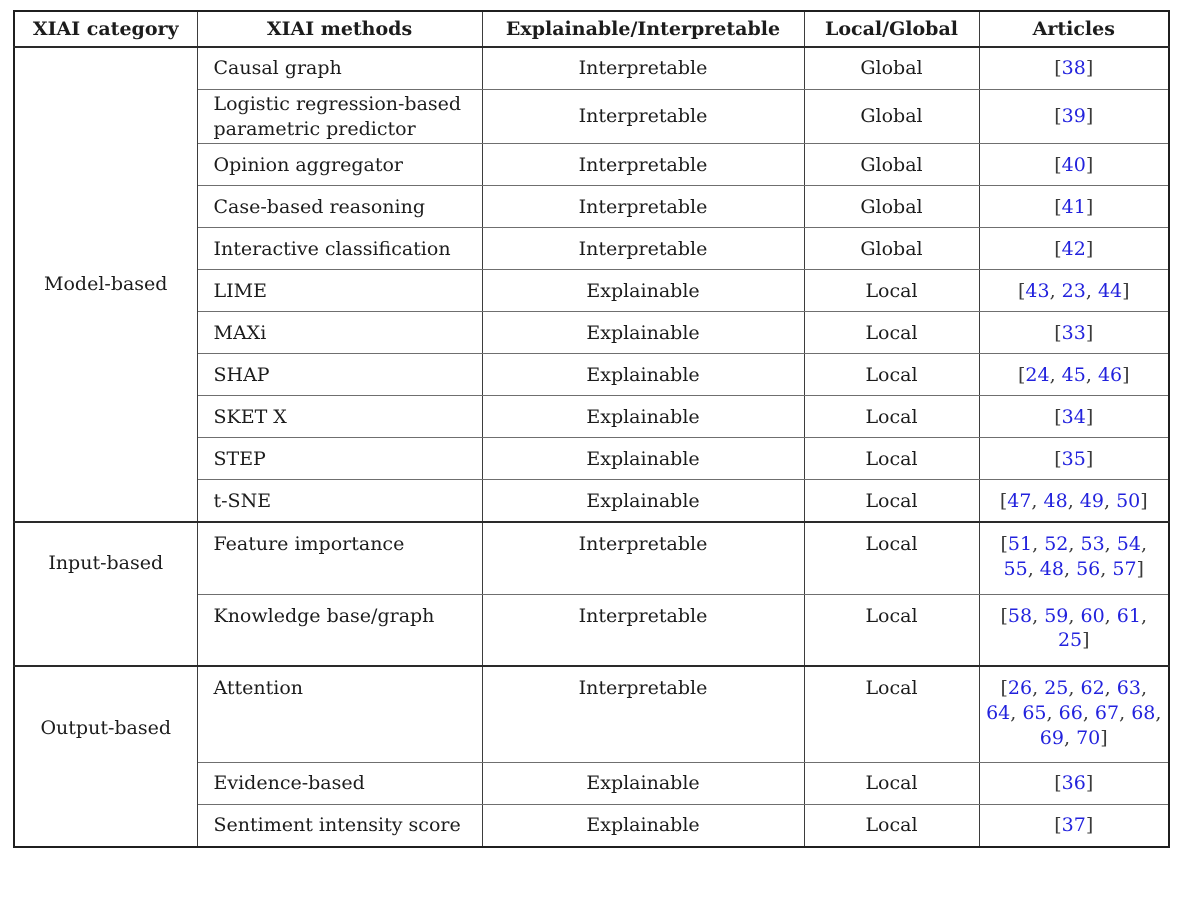 The image size is (1178, 902). What do you see at coordinates (105, 29) in the screenshot?
I see `column-header-xiai-category: XIAI category` at bounding box center [105, 29].